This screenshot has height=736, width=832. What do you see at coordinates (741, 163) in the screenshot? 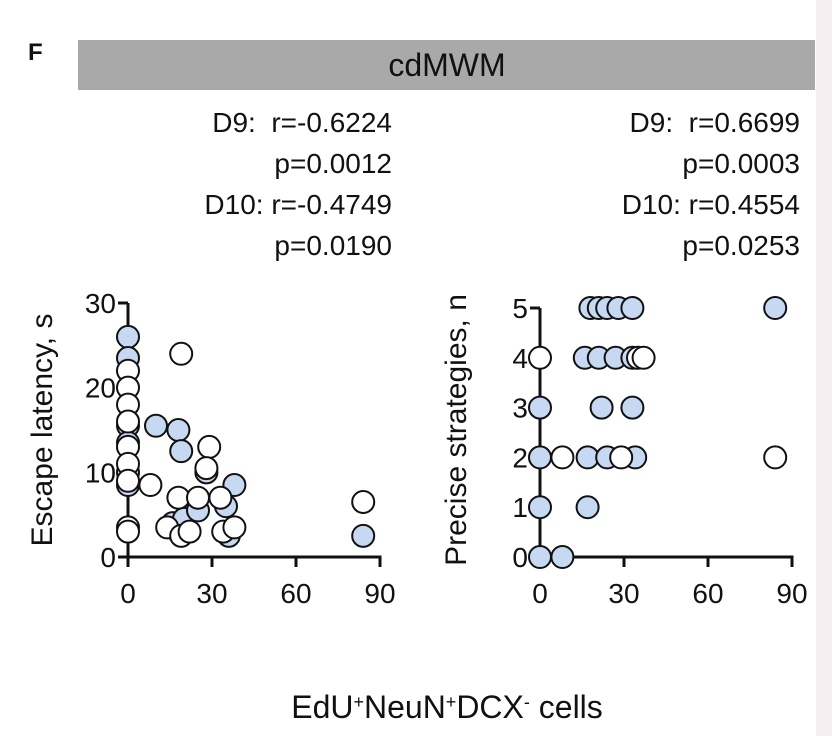
I see `annotation: p=0.0003` at bounding box center [741, 163].